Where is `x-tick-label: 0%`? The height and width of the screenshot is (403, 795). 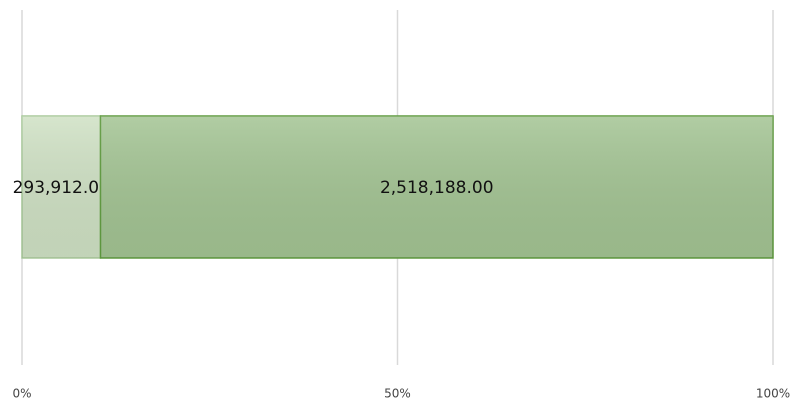 x-tick-label: 0% is located at coordinates (21, 394).